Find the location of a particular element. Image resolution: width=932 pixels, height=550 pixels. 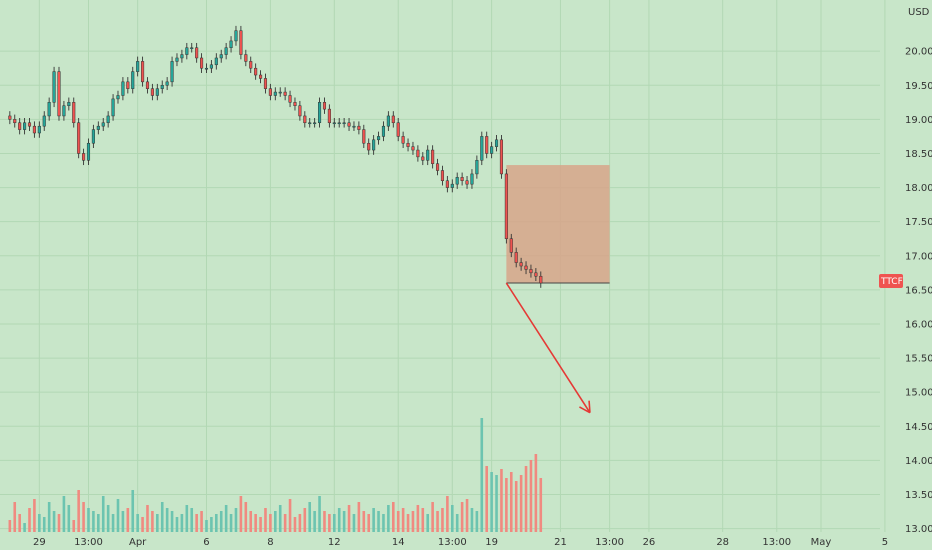

ticker-badge: TTCF is located at coordinates (891, 281).